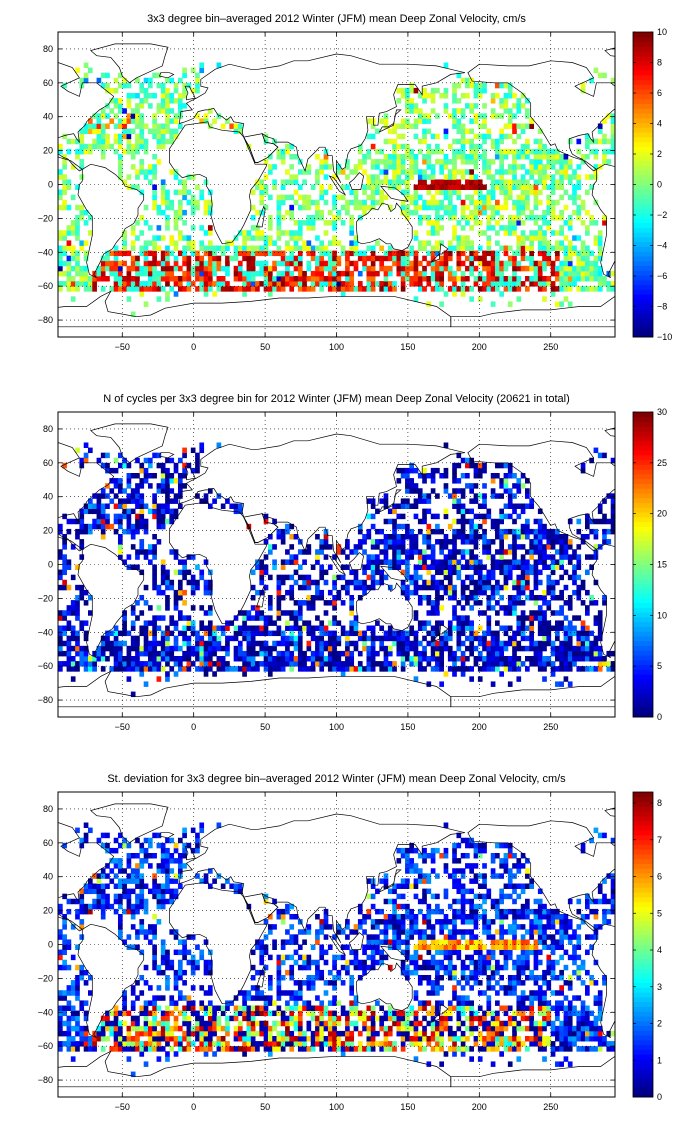 This screenshot has height=1140, width=696. What do you see at coordinates (662, 246) in the screenshot?
I see `colorbar-tick-label: −4` at bounding box center [662, 246].